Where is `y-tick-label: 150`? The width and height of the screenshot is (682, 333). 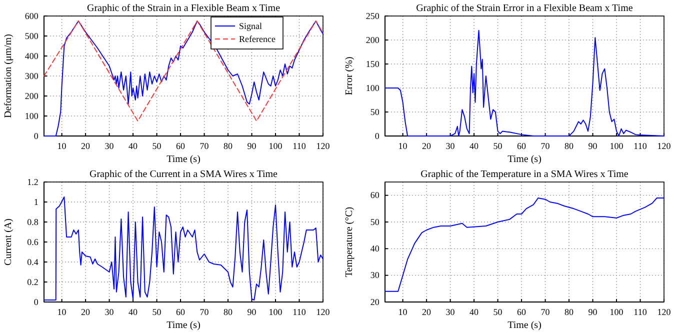
y-tick-label: 150 is located at coordinates (373, 63).